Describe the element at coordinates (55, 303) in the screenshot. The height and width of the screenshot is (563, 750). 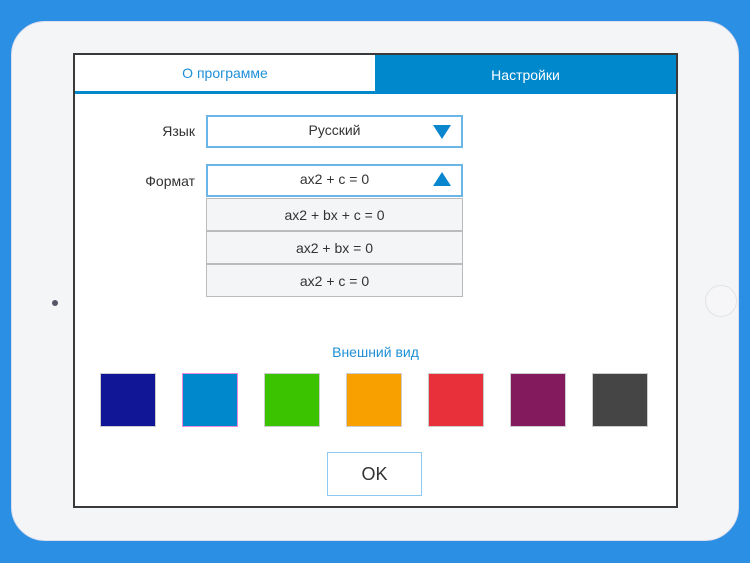
I see `camera-icon` at that location.